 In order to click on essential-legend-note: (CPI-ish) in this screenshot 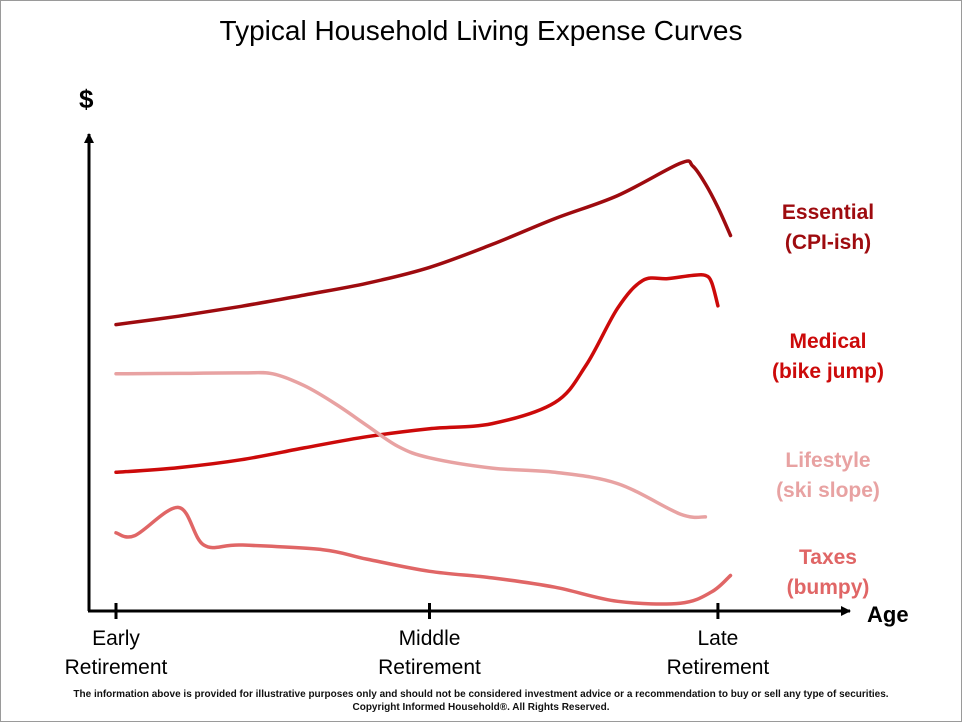, I will do `click(828, 242)`.